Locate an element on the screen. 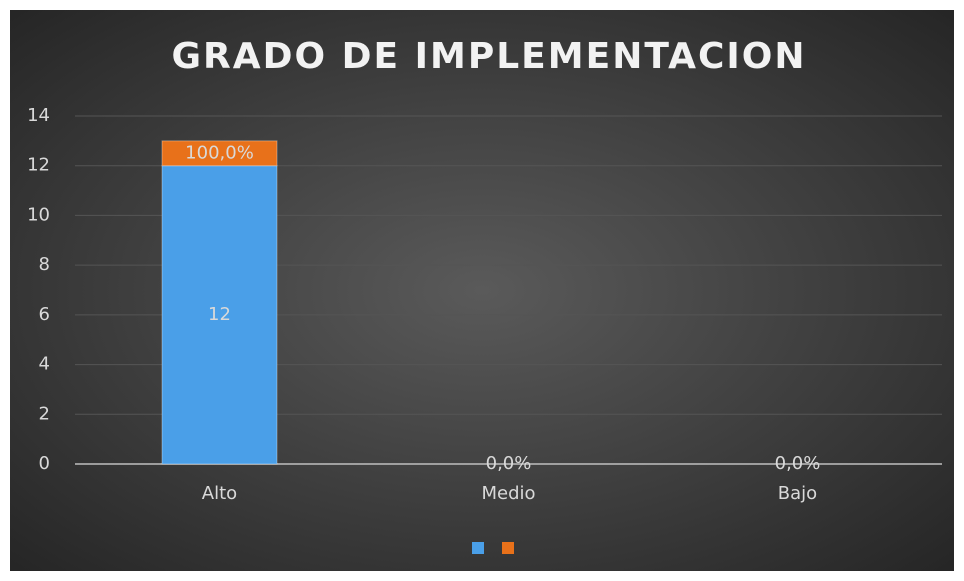  y-tick-label: 6 is located at coordinates (44, 314).